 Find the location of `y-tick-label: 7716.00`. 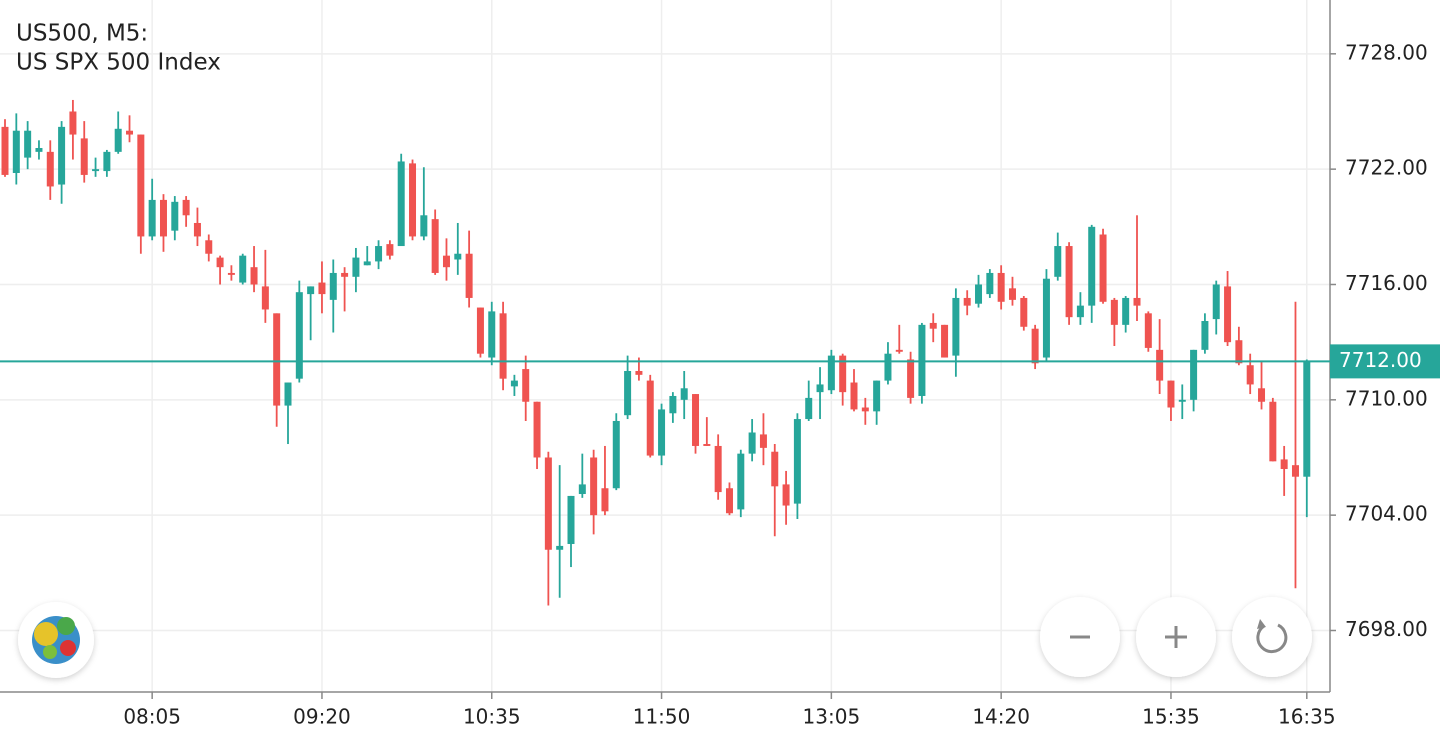

y-tick-label: 7716.00 is located at coordinates (1386, 283).